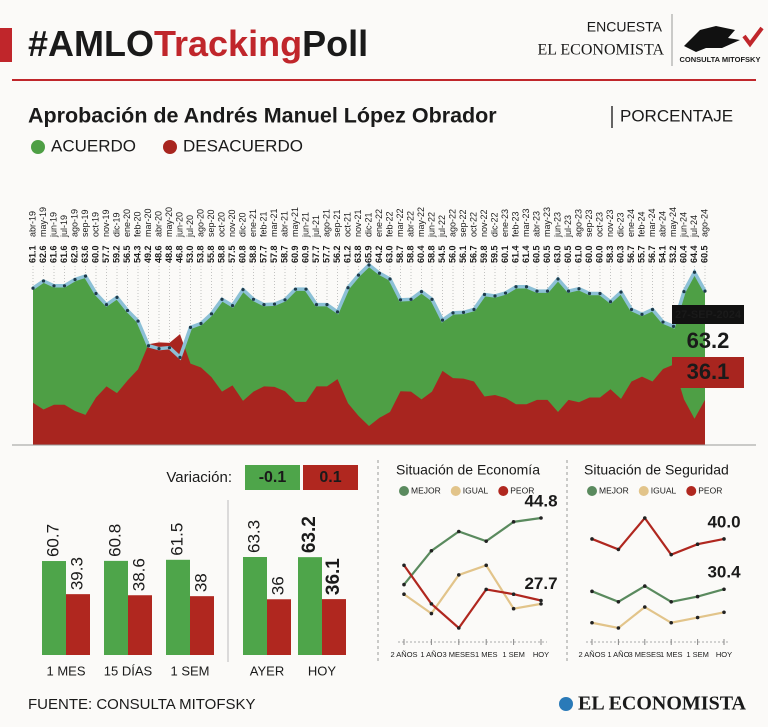 Image resolution: width=768 pixels, height=727 pixels. Describe the element at coordinates (484, 223) in the screenshot. I see `month-label: nov-22` at that location.